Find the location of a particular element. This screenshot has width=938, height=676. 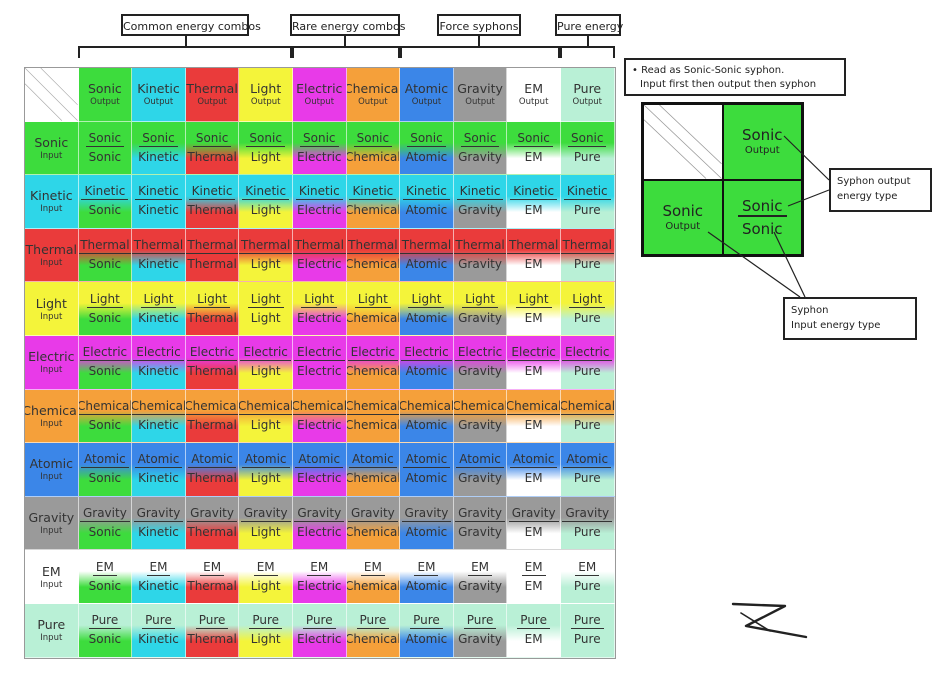

row-input-pure: Pure Input is located at coordinates (52, 630).